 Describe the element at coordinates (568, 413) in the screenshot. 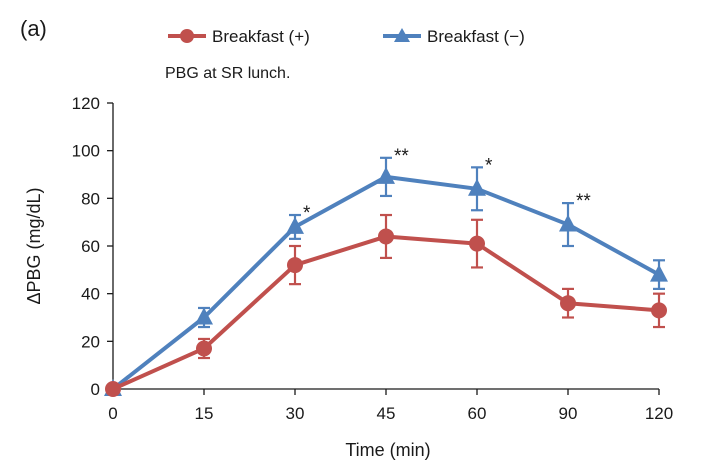

I see `x-tick-label: 90` at that location.